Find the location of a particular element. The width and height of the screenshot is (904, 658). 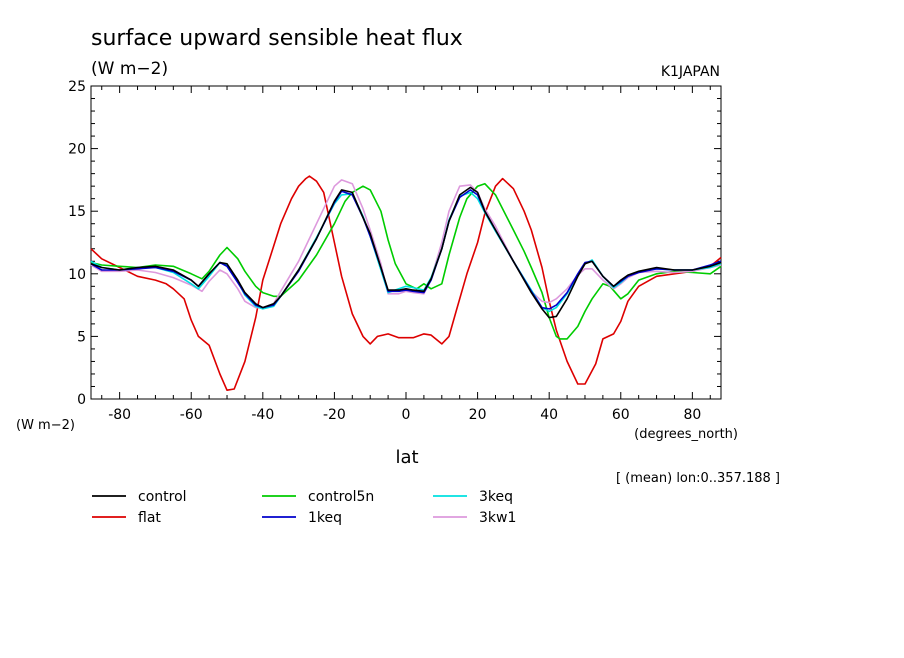

x-tick-label: 20 is located at coordinates (478, 415).